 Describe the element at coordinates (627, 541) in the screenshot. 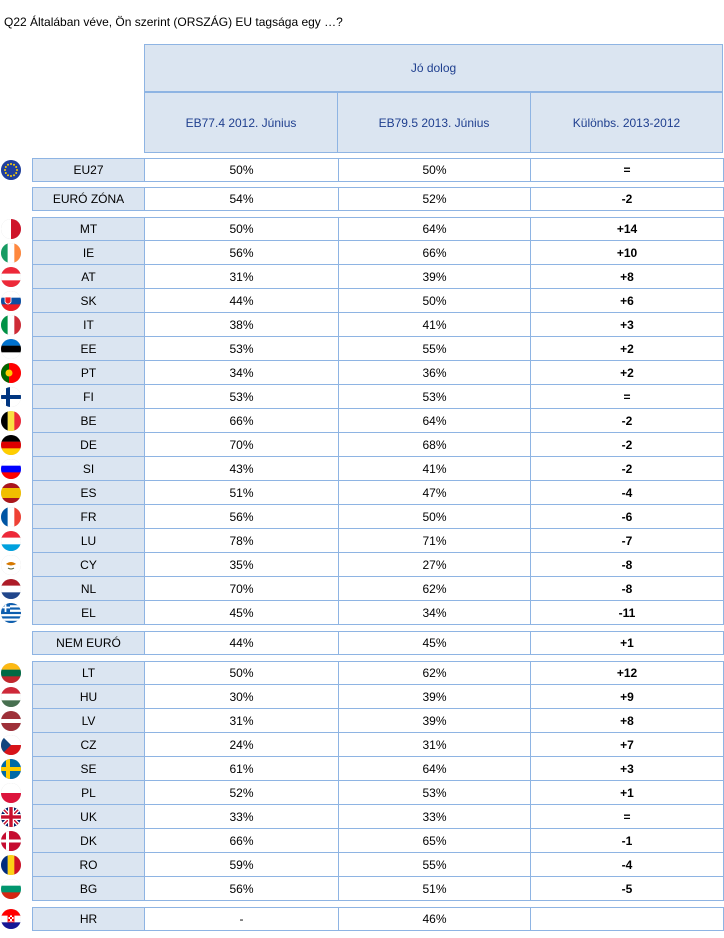

I see `value-diff: -7` at that location.